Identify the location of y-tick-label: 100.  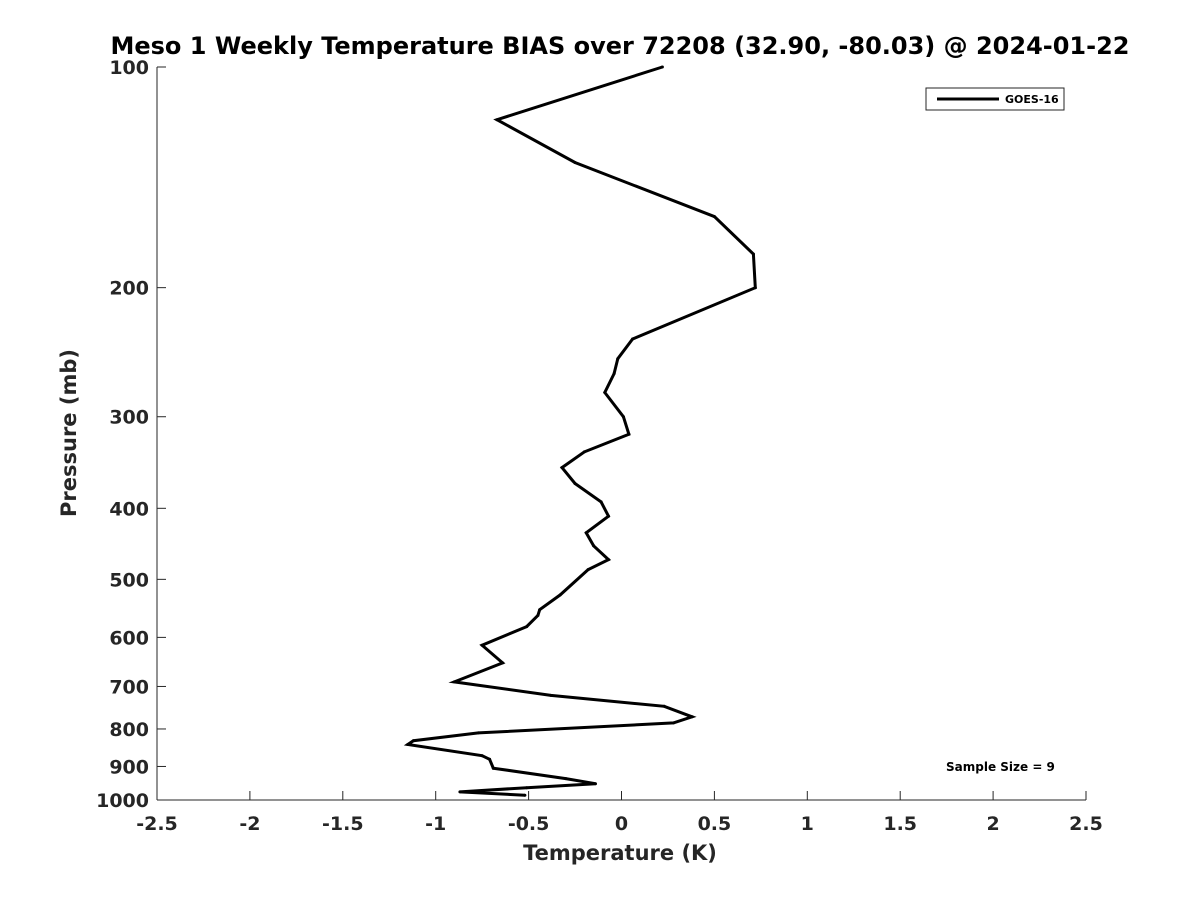
(129, 68).